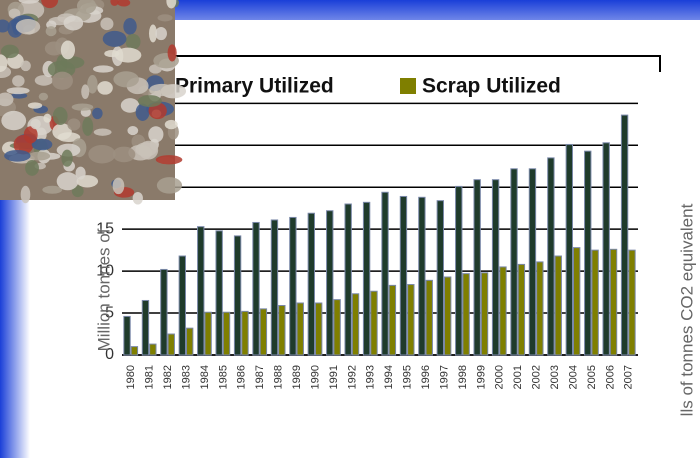 The width and height of the screenshot is (700, 458). What do you see at coordinates (168, 377) in the screenshot?
I see `x-tick-label: 1982` at bounding box center [168, 377].